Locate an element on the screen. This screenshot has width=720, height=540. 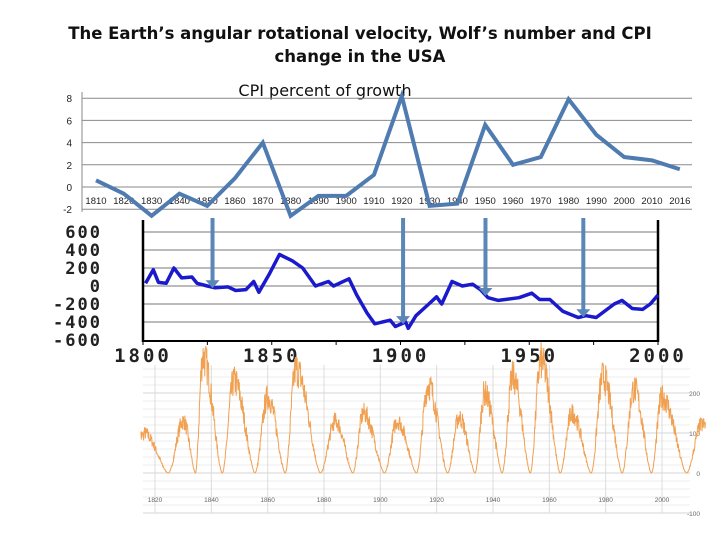
y-tick-label: -100 is located at coordinates (693, 514).